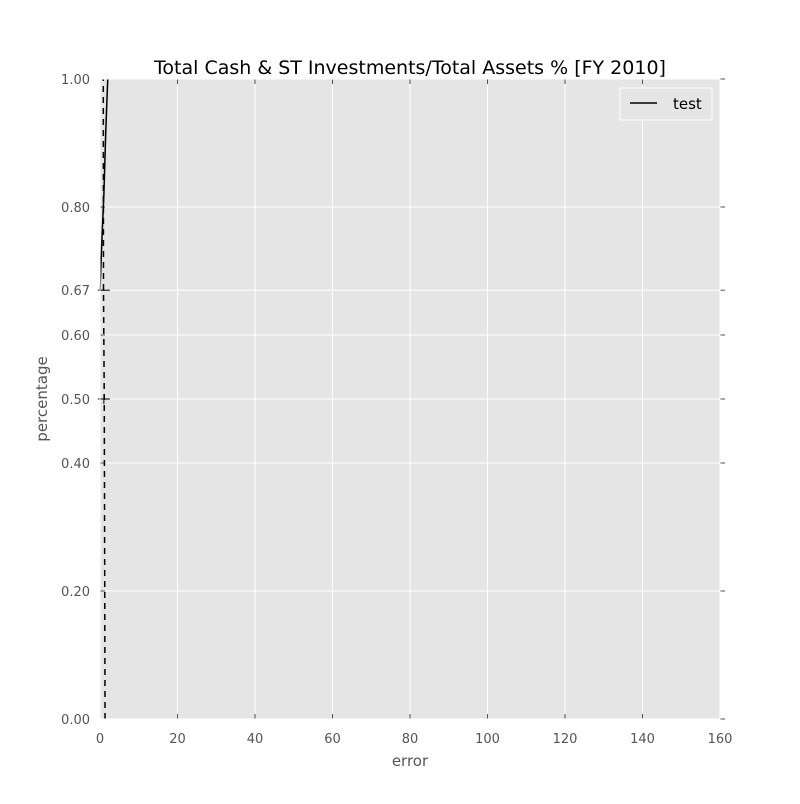 The width and height of the screenshot is (800, 804). What do you see at coordinates (75, 208) in the screenshot?
I see `y-tick-label: 0.80` at bounding box center [75, 208].